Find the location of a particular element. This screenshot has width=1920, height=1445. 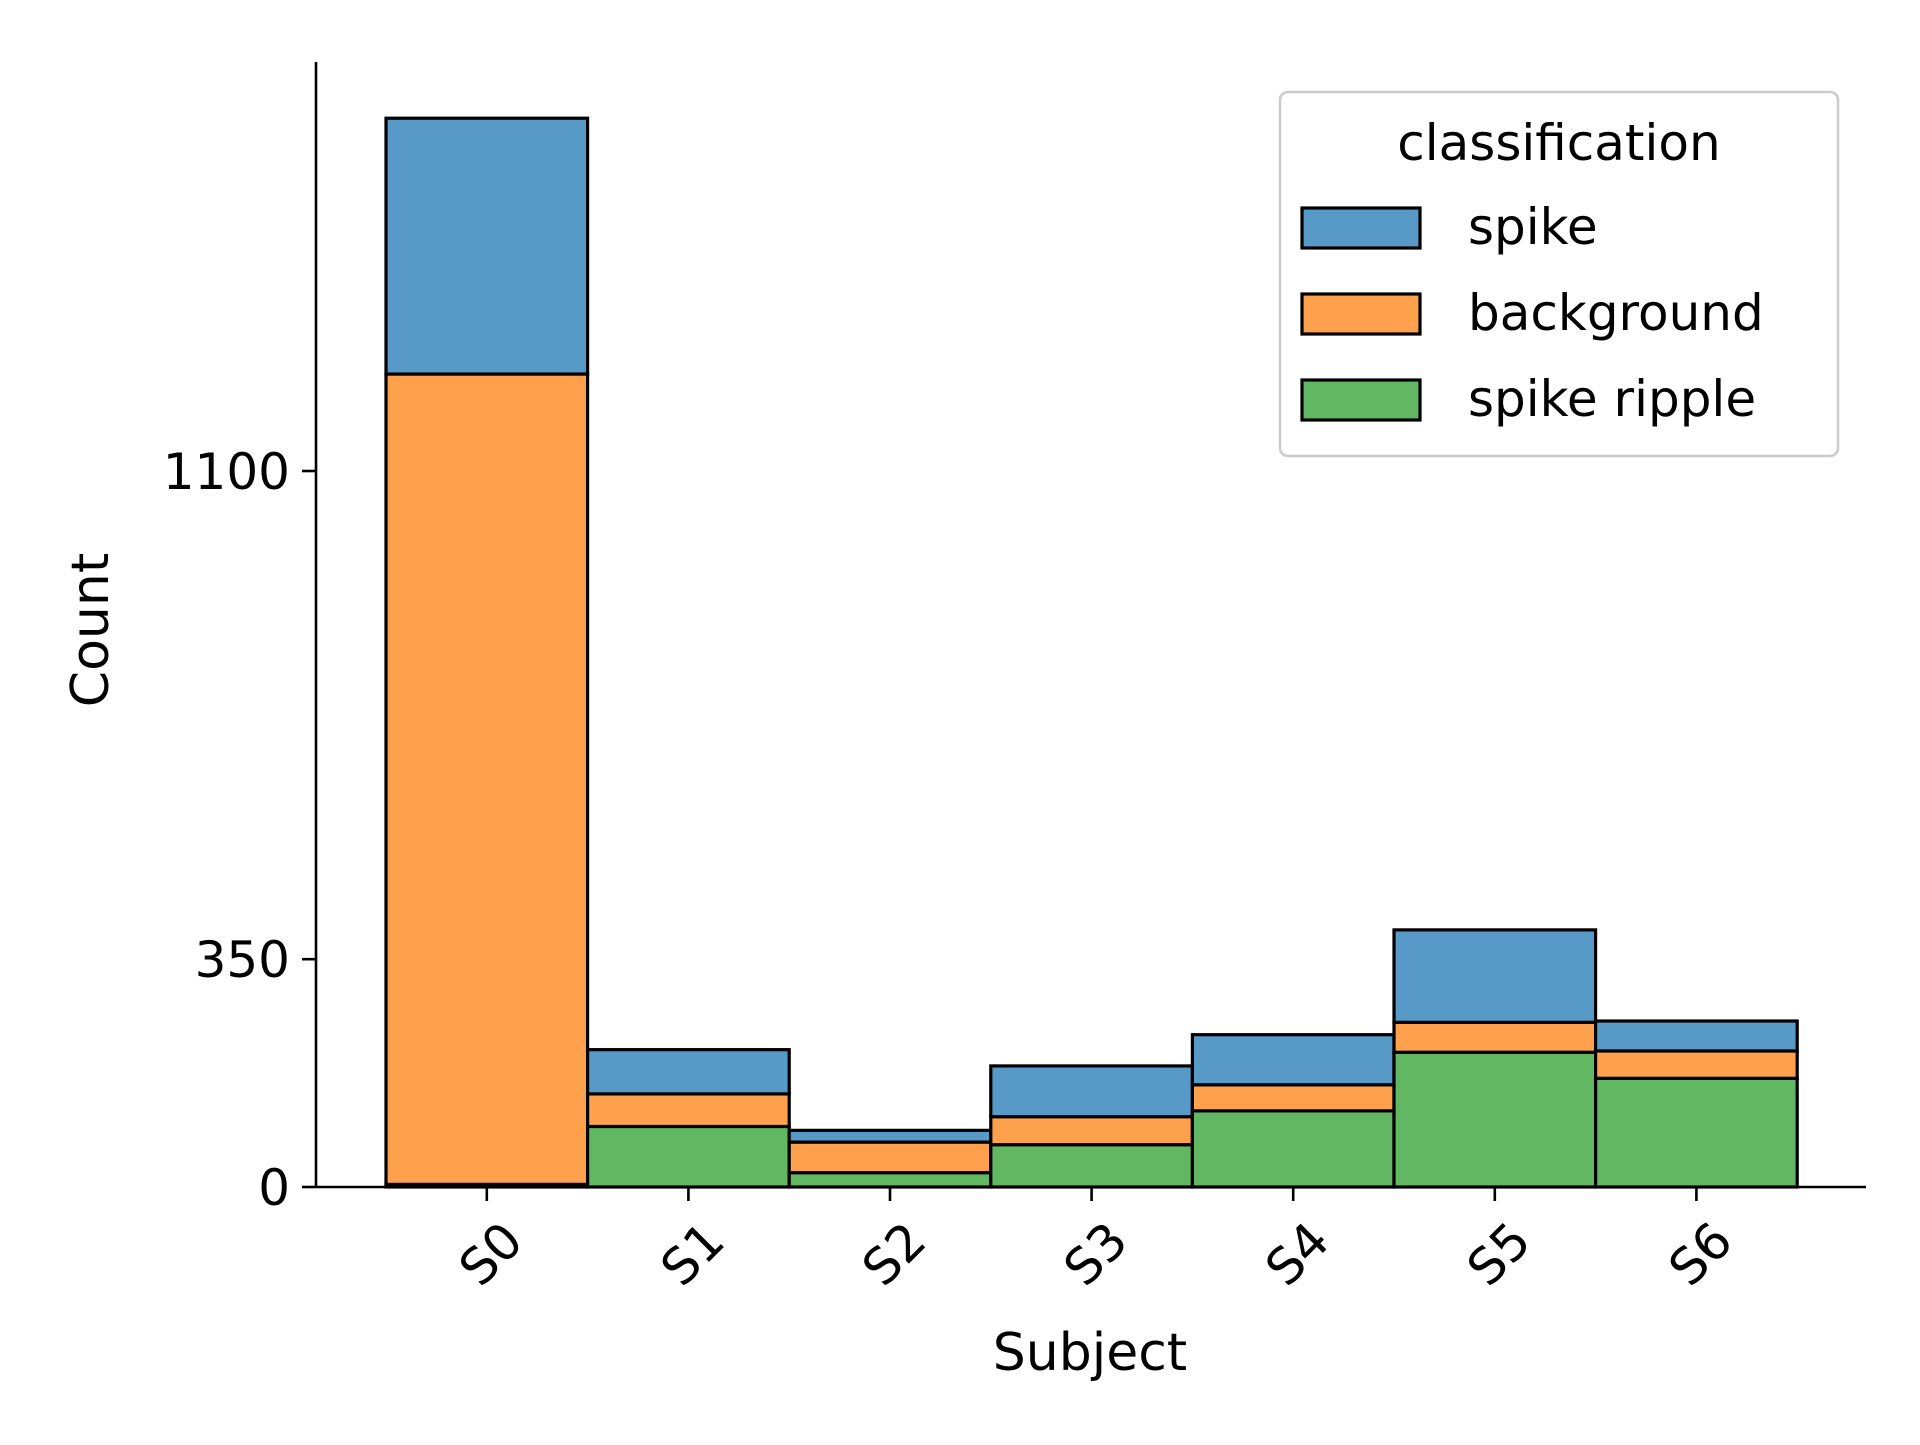

bar-S3-spike-ripple is located at coordinates (1091, 1166).